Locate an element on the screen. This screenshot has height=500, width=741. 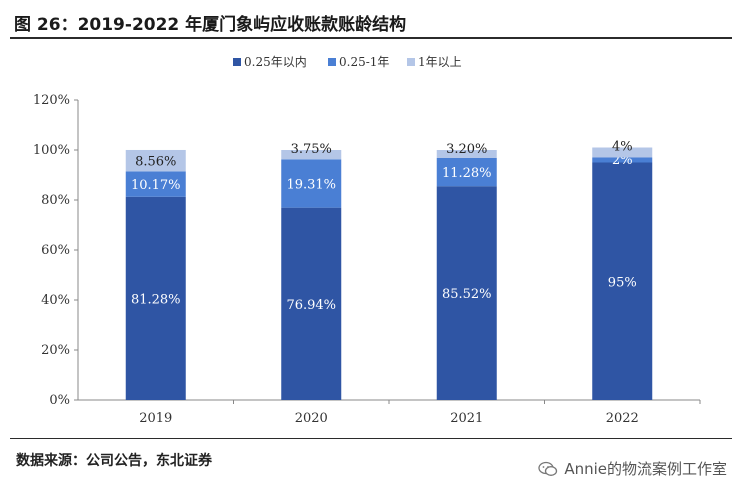
y-tick-label: 0% is located at coordinates (59, 400).